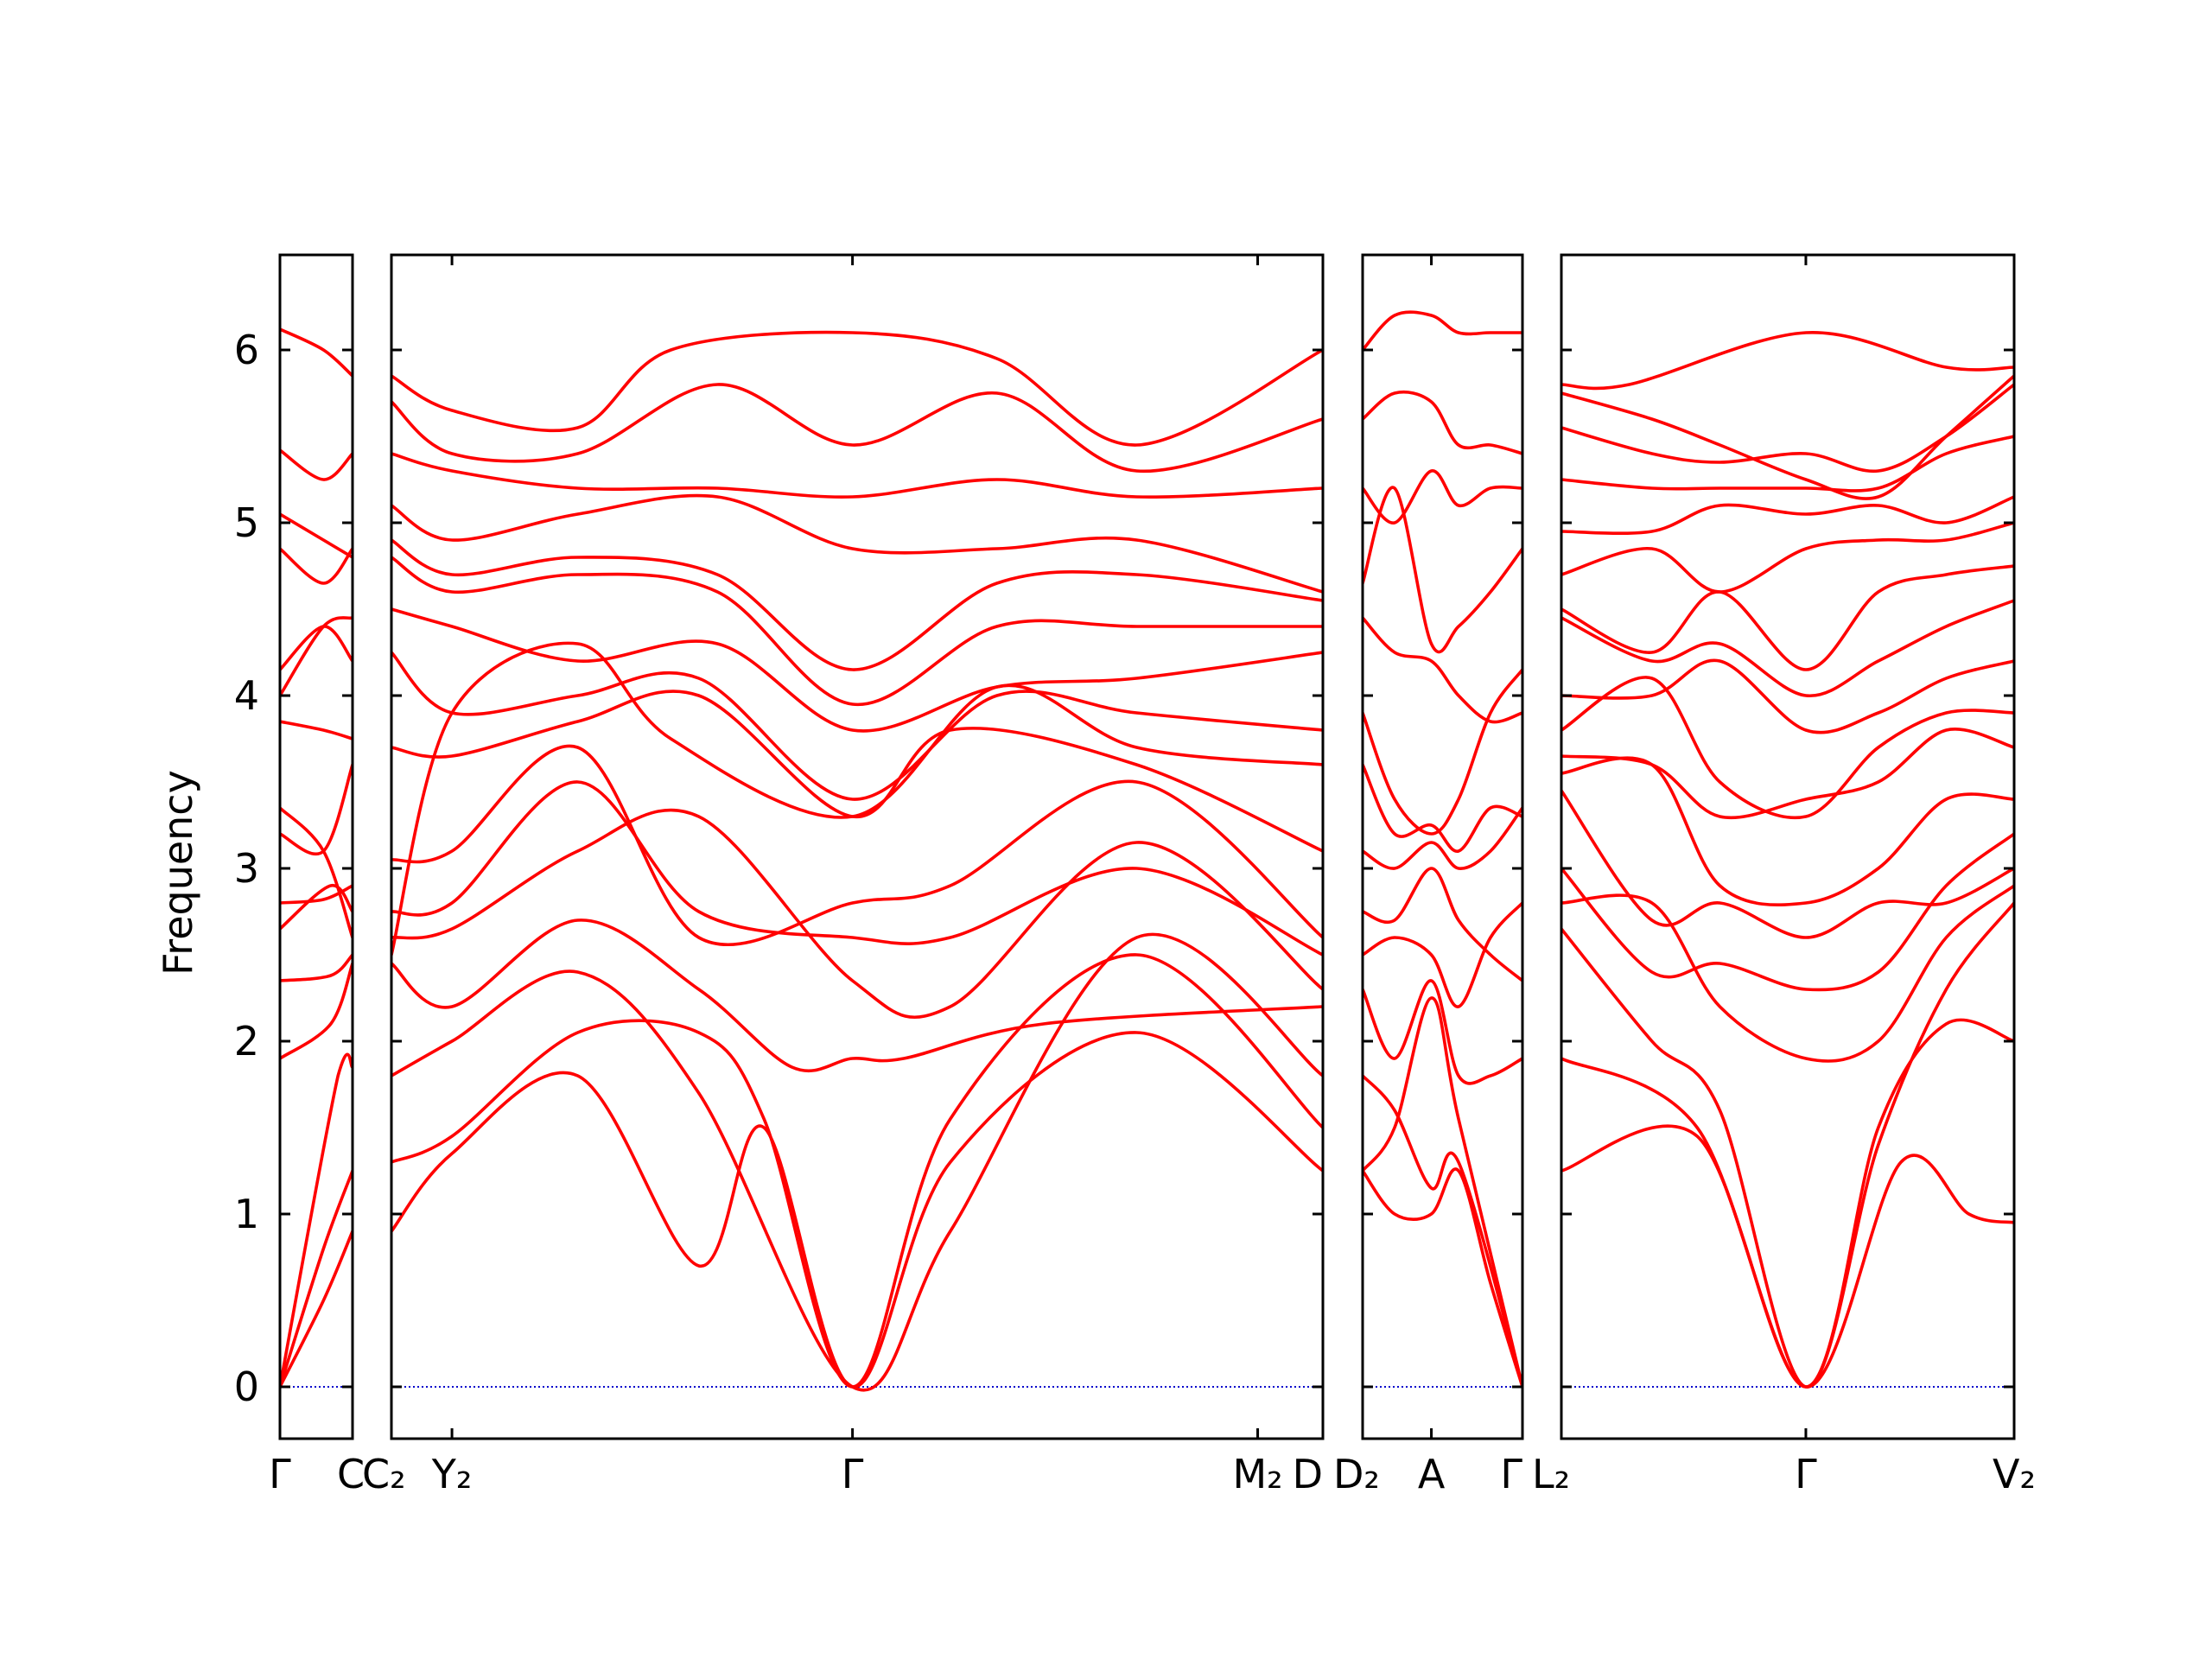 The image size is (2212, 1659). Describe the element at coordinates (1432, 1474) in the screenshot. I see `x-tick-label: A` at that location.